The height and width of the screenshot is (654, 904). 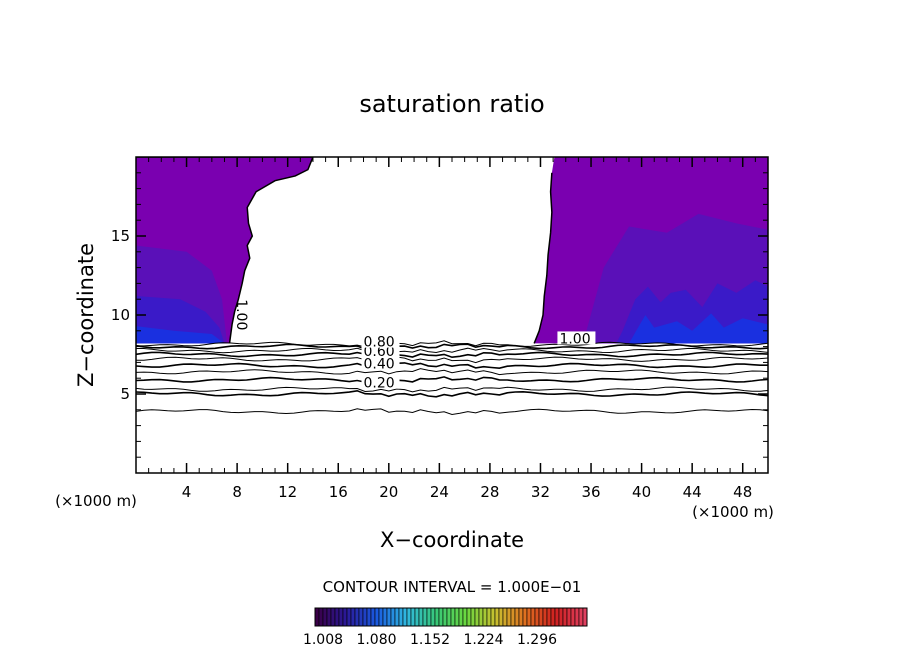 I want to click on x-tick-label: 16, so click(x=338, y=492).